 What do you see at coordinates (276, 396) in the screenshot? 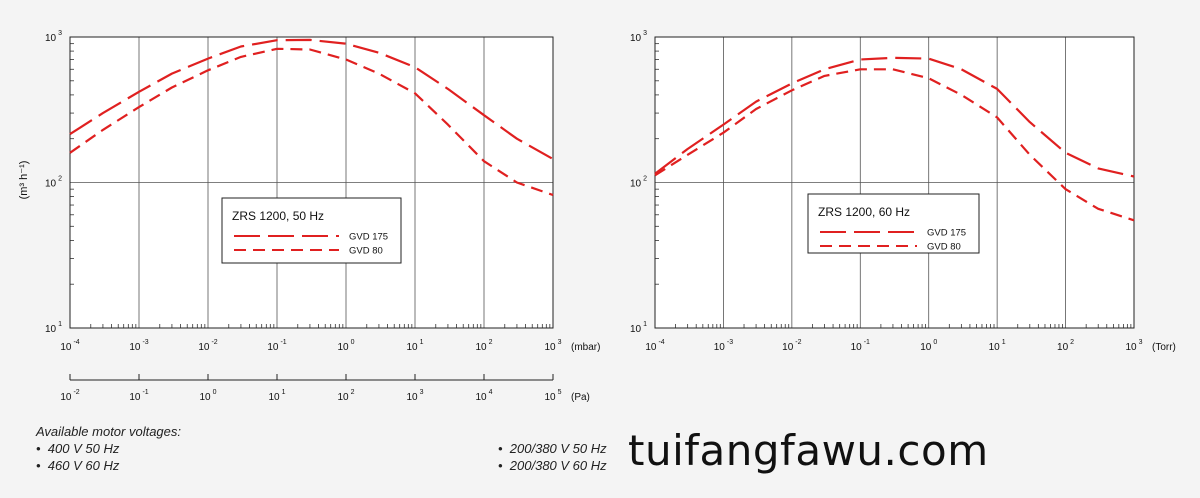
I see `secondary-tick-label: 10 1` at bounding box center [276, 396].